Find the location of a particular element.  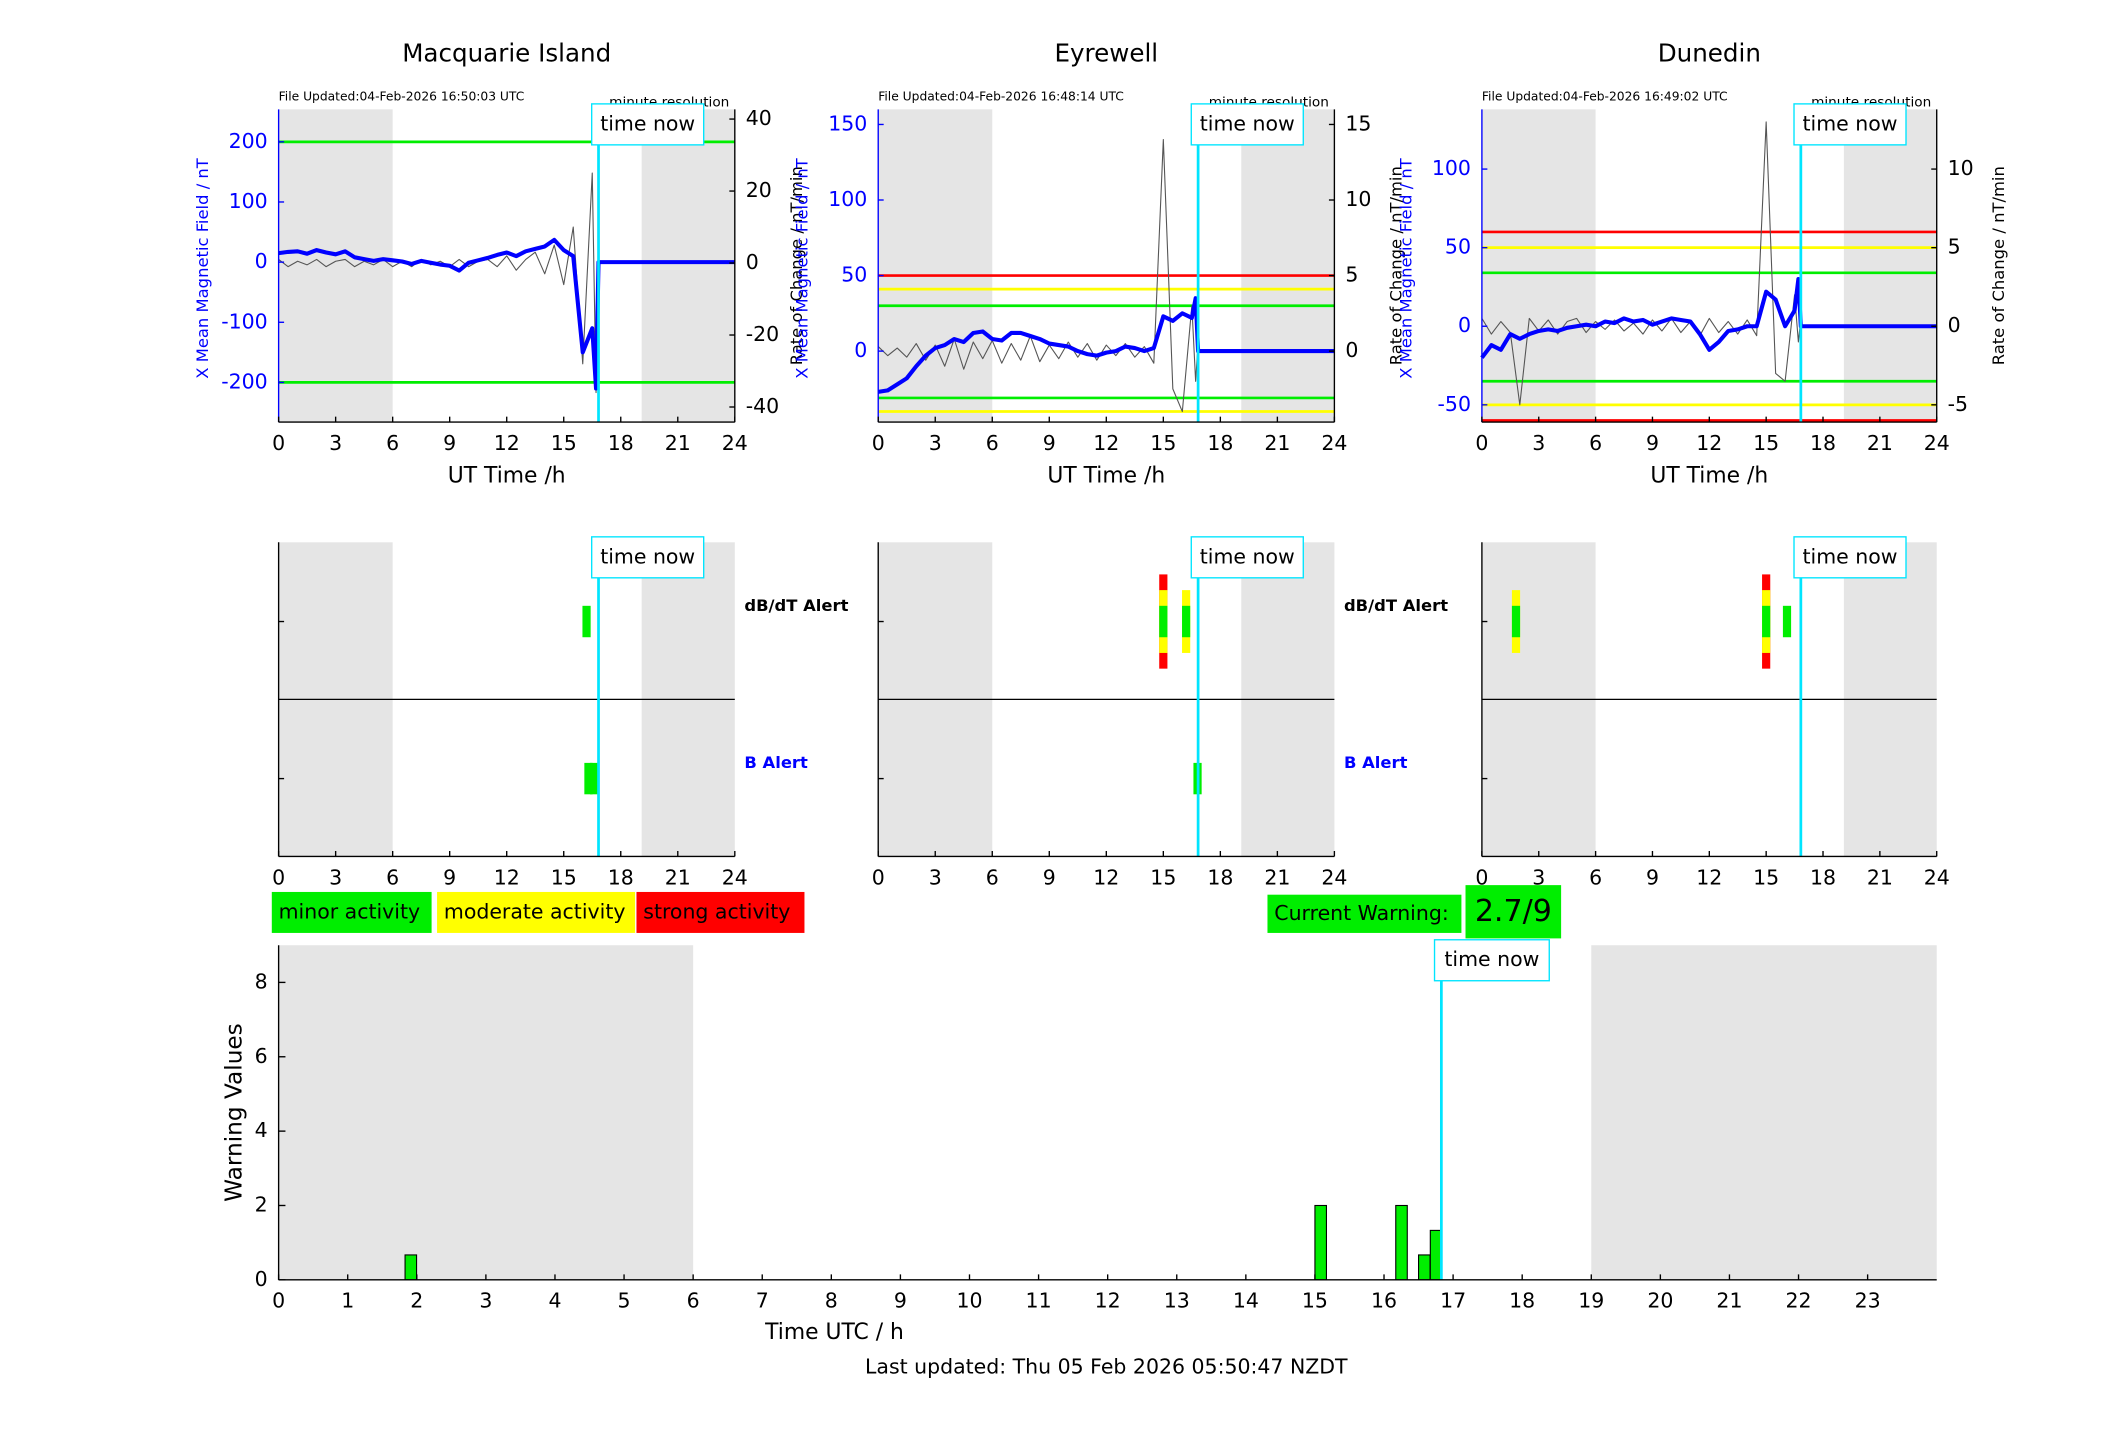

y2-tick-label: -5 is located at coordinates (1958, 404).